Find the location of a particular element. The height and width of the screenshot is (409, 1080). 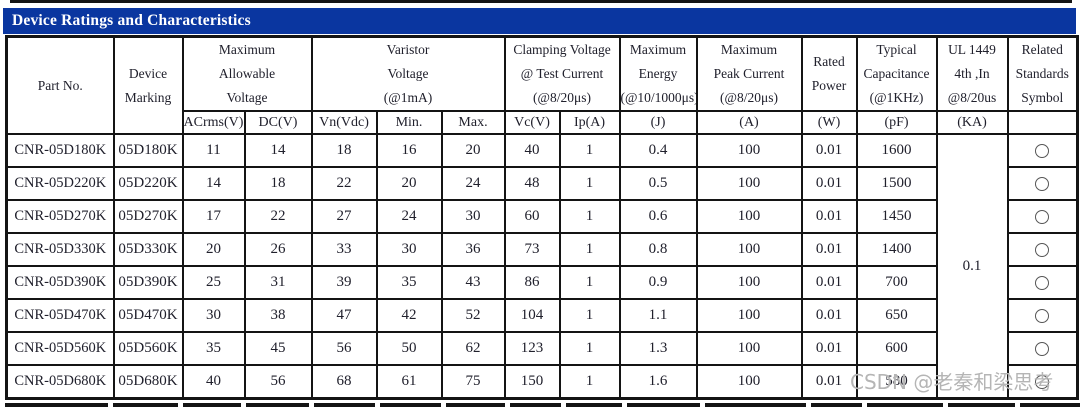

section-title: Device Ratings and Characteristics is located at coordinates (131, 20).